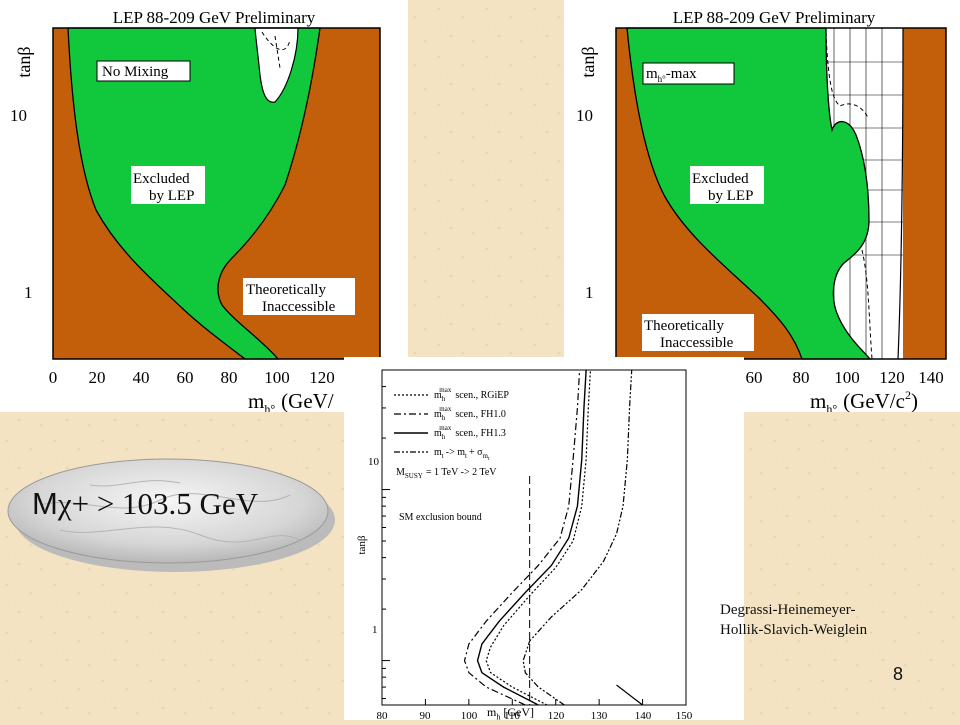  What do you see at coordinates (141, 377) in the screenshot?
I see `x-tick-40: 40` at bounding box center [141, 377].